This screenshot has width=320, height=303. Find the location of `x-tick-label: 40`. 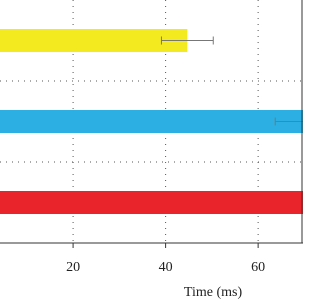

x-tick-label: 40 is located at coordinates (166, 267).